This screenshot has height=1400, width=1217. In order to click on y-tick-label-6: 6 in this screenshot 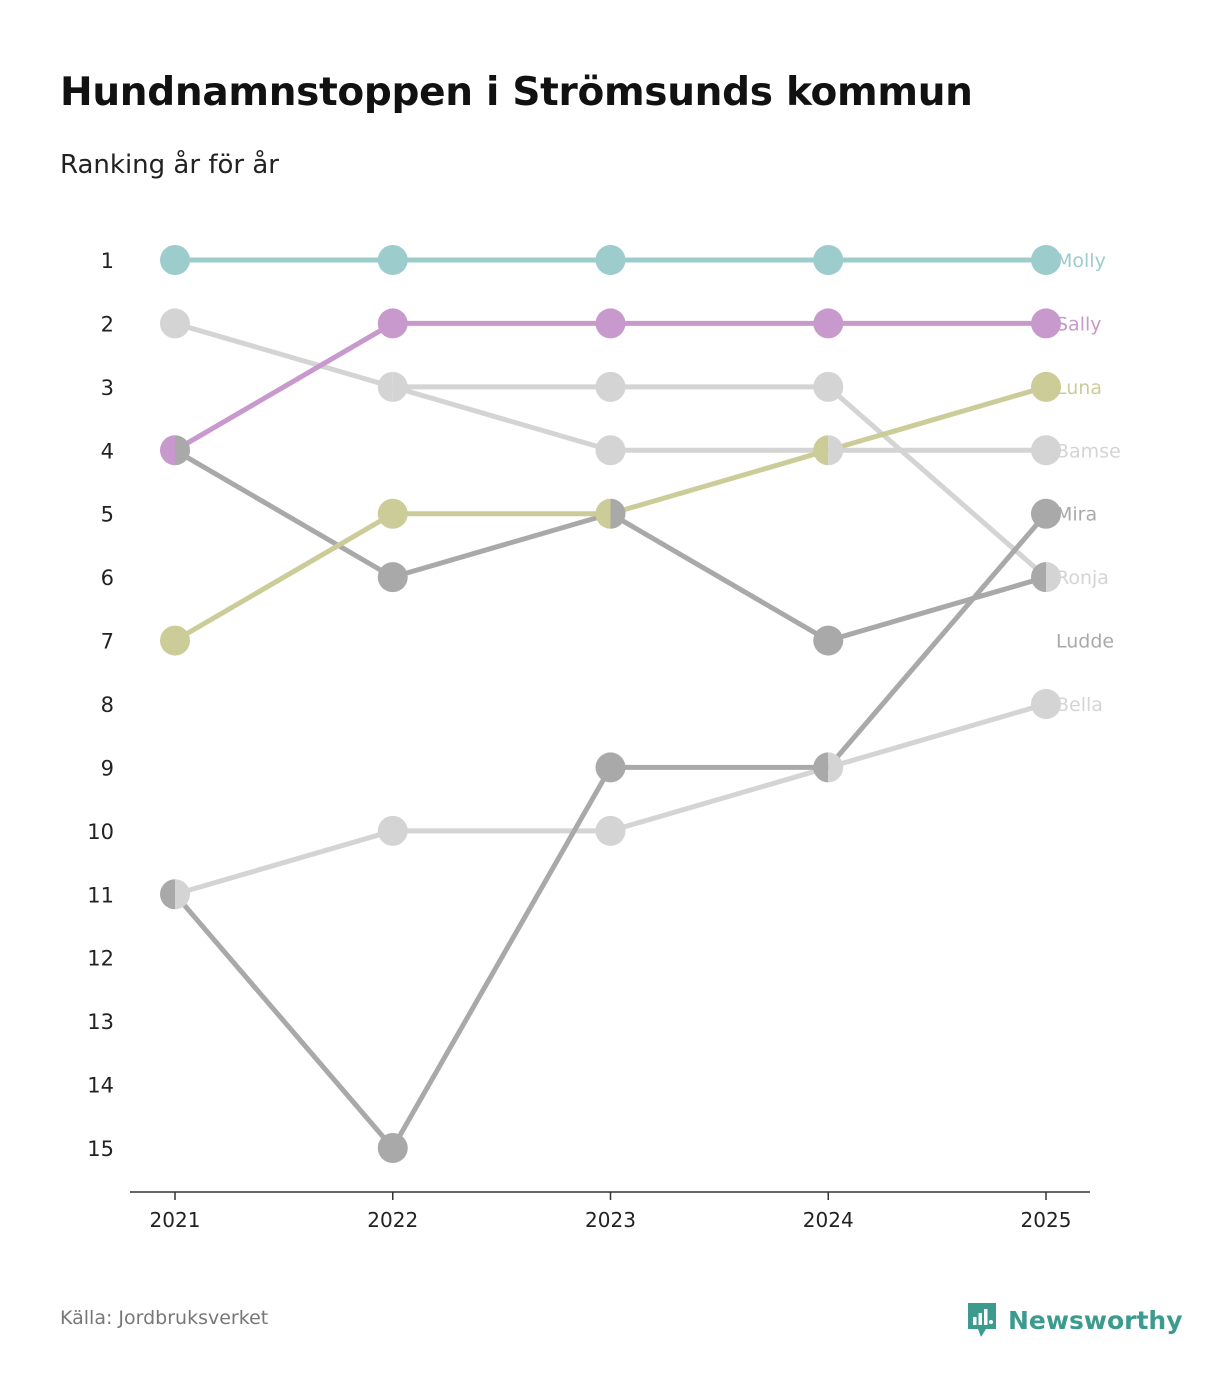, I will do `click(107, 578)`.